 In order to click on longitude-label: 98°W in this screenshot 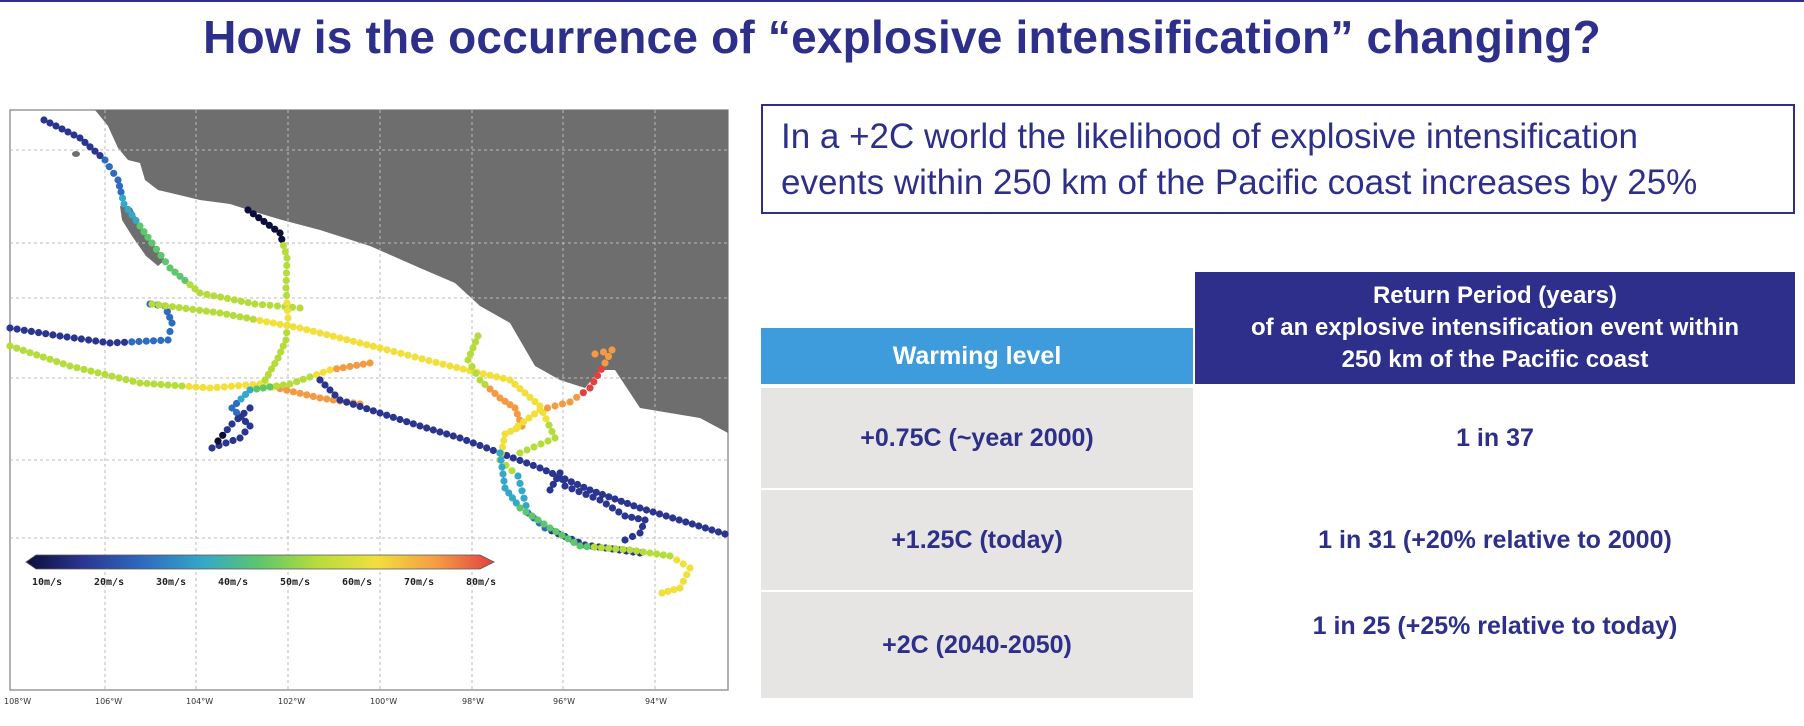, I will do `click(473, 701)`.